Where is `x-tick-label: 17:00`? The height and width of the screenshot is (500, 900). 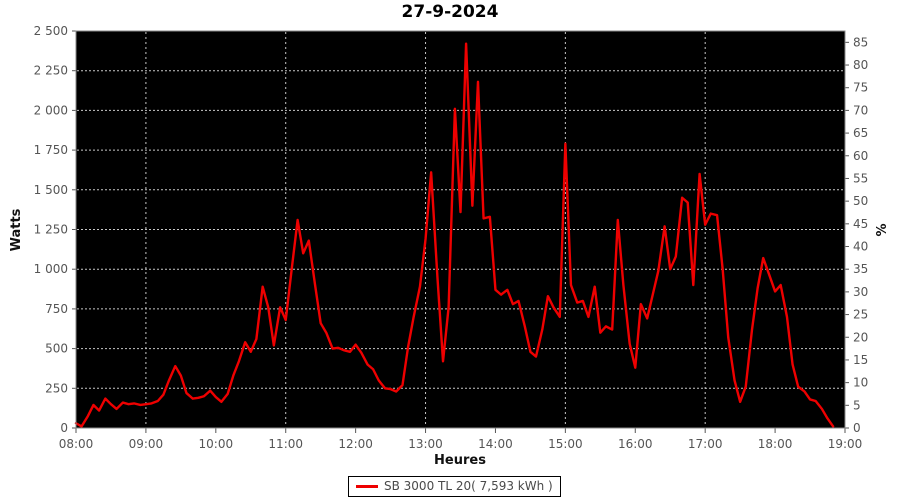 x-tick-label: 17:00 is located at coordinates (705, 444).